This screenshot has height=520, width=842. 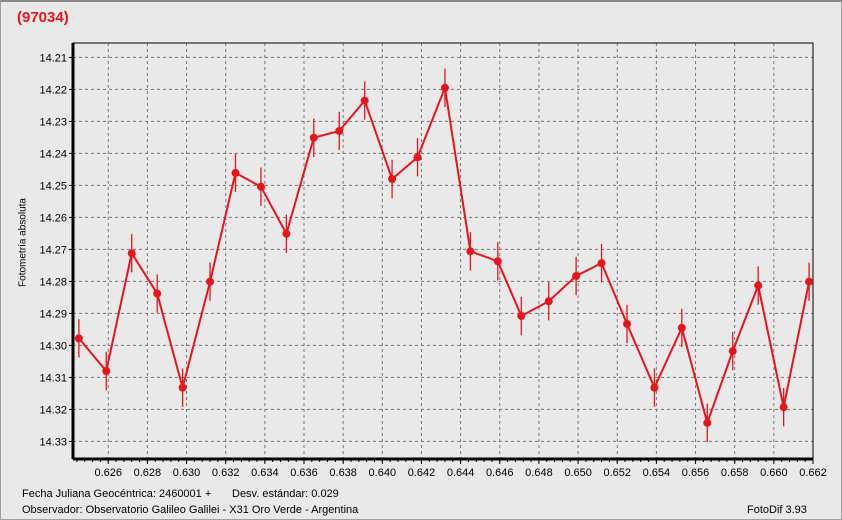 What do you see at coordinates (265, 473) in the screenshot?
I see `x-tick-label: 0.634` at bounding box center [265, 473].